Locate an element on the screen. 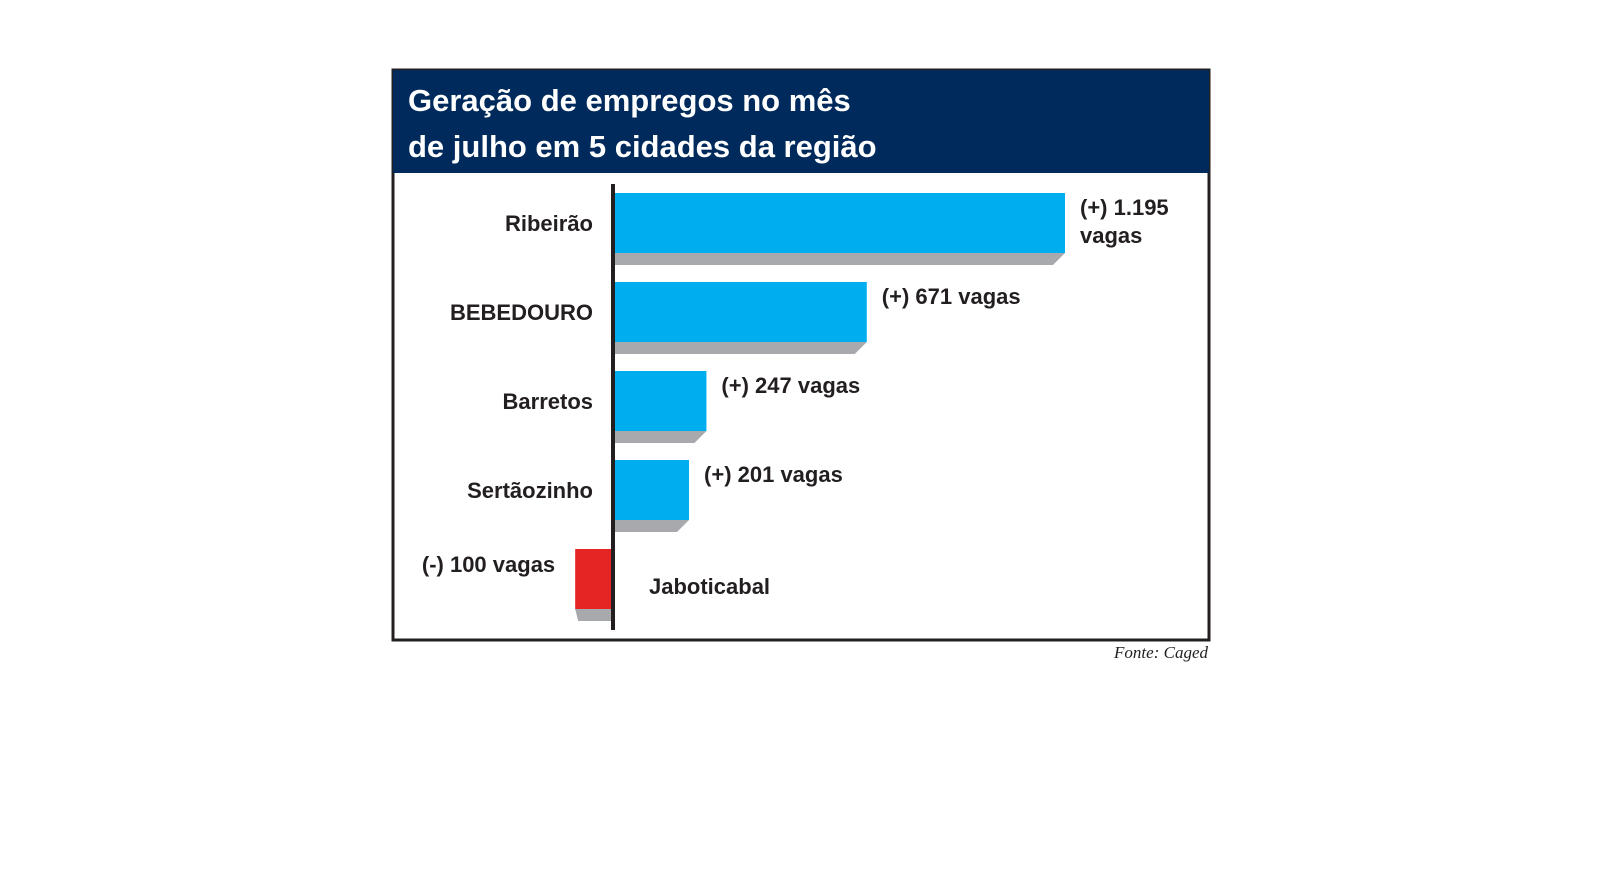 This screenshot has width=1600, height=894. chart-title-line-2: de julho em 5 cidades da região is located at coordinates (642, 146).